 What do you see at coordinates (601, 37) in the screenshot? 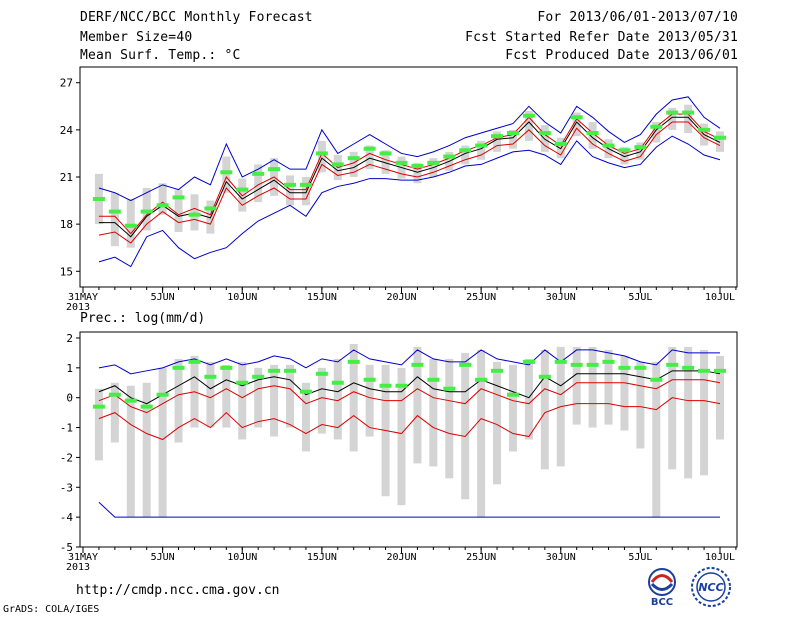
I see `fcst-started-date: Fcst Started Refer Date 2013/05/31` at bounding box center [601, 37].